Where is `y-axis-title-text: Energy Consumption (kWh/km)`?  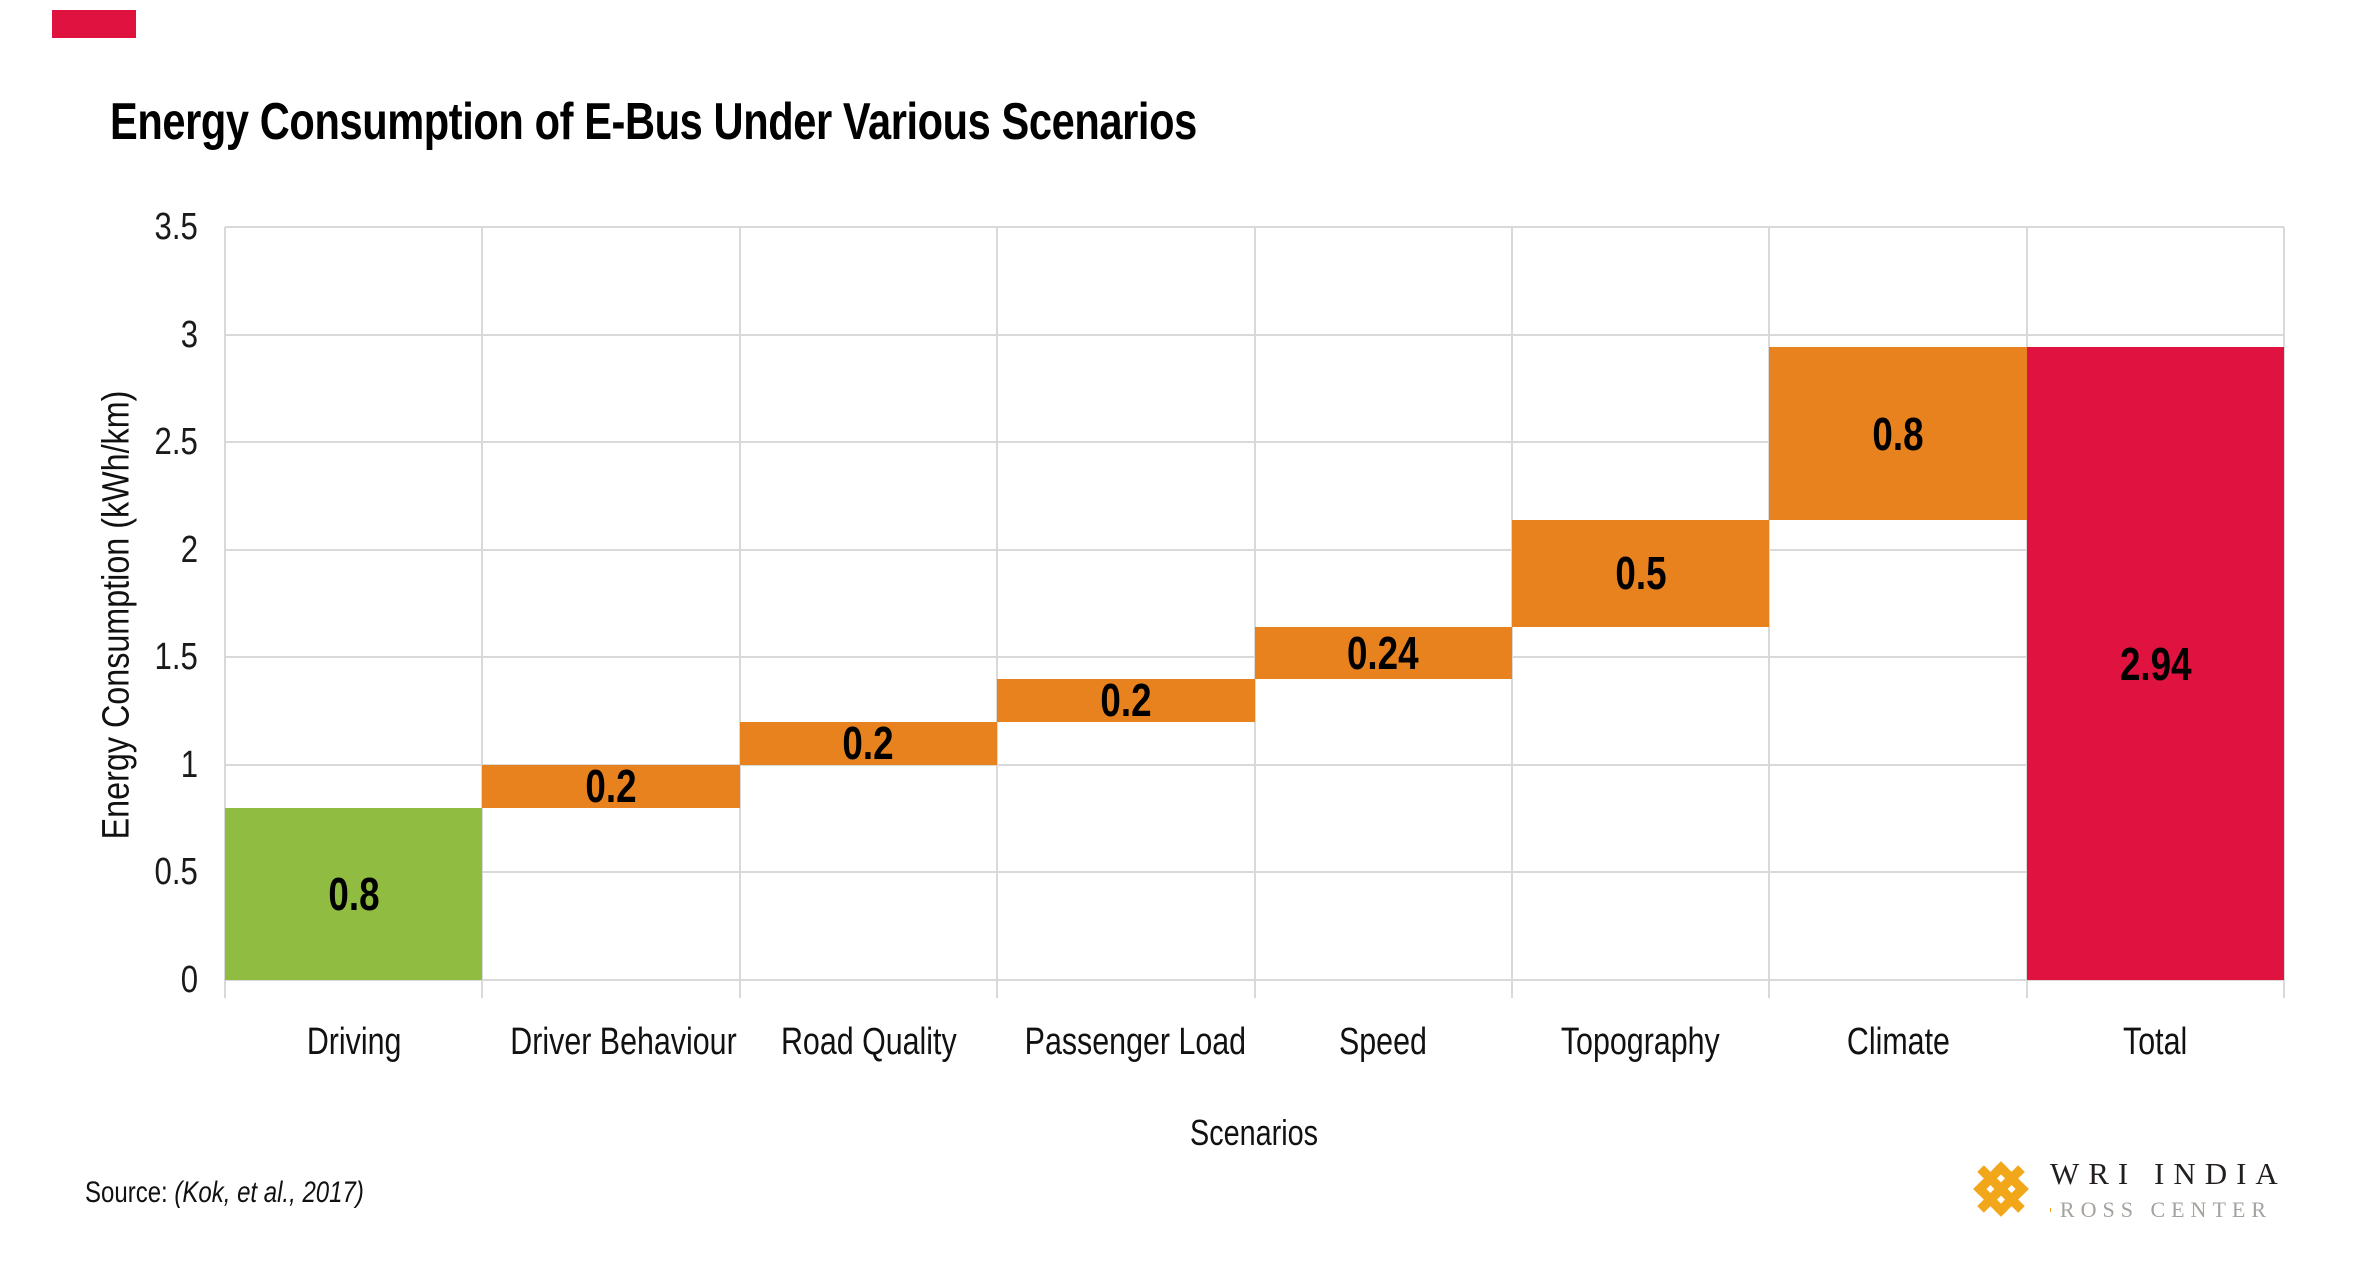
y-axis-title-text: Energy Consumption (kWh/km) is located at coordinates (116, 615).